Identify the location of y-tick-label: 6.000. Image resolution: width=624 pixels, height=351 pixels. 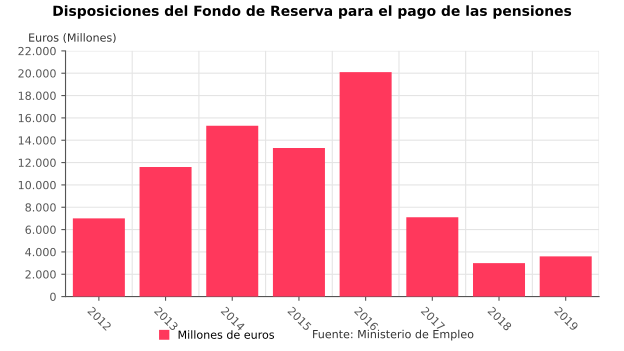
(40, 230).